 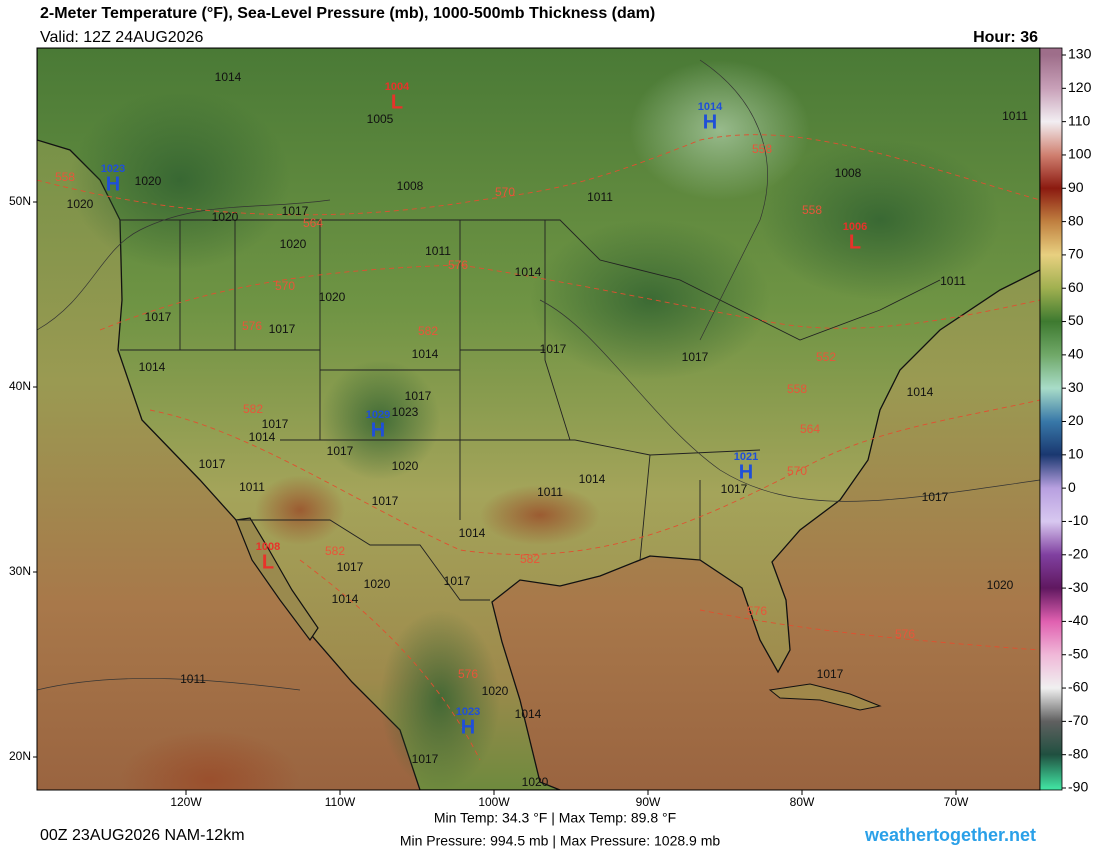 I want to click on site-credit: weathertogether.net, so click(x=950, y=835).